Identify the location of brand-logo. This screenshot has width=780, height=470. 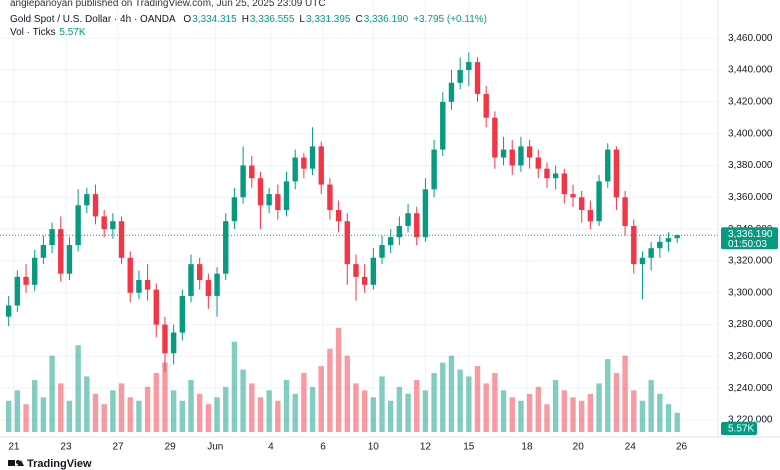
(16, 463).